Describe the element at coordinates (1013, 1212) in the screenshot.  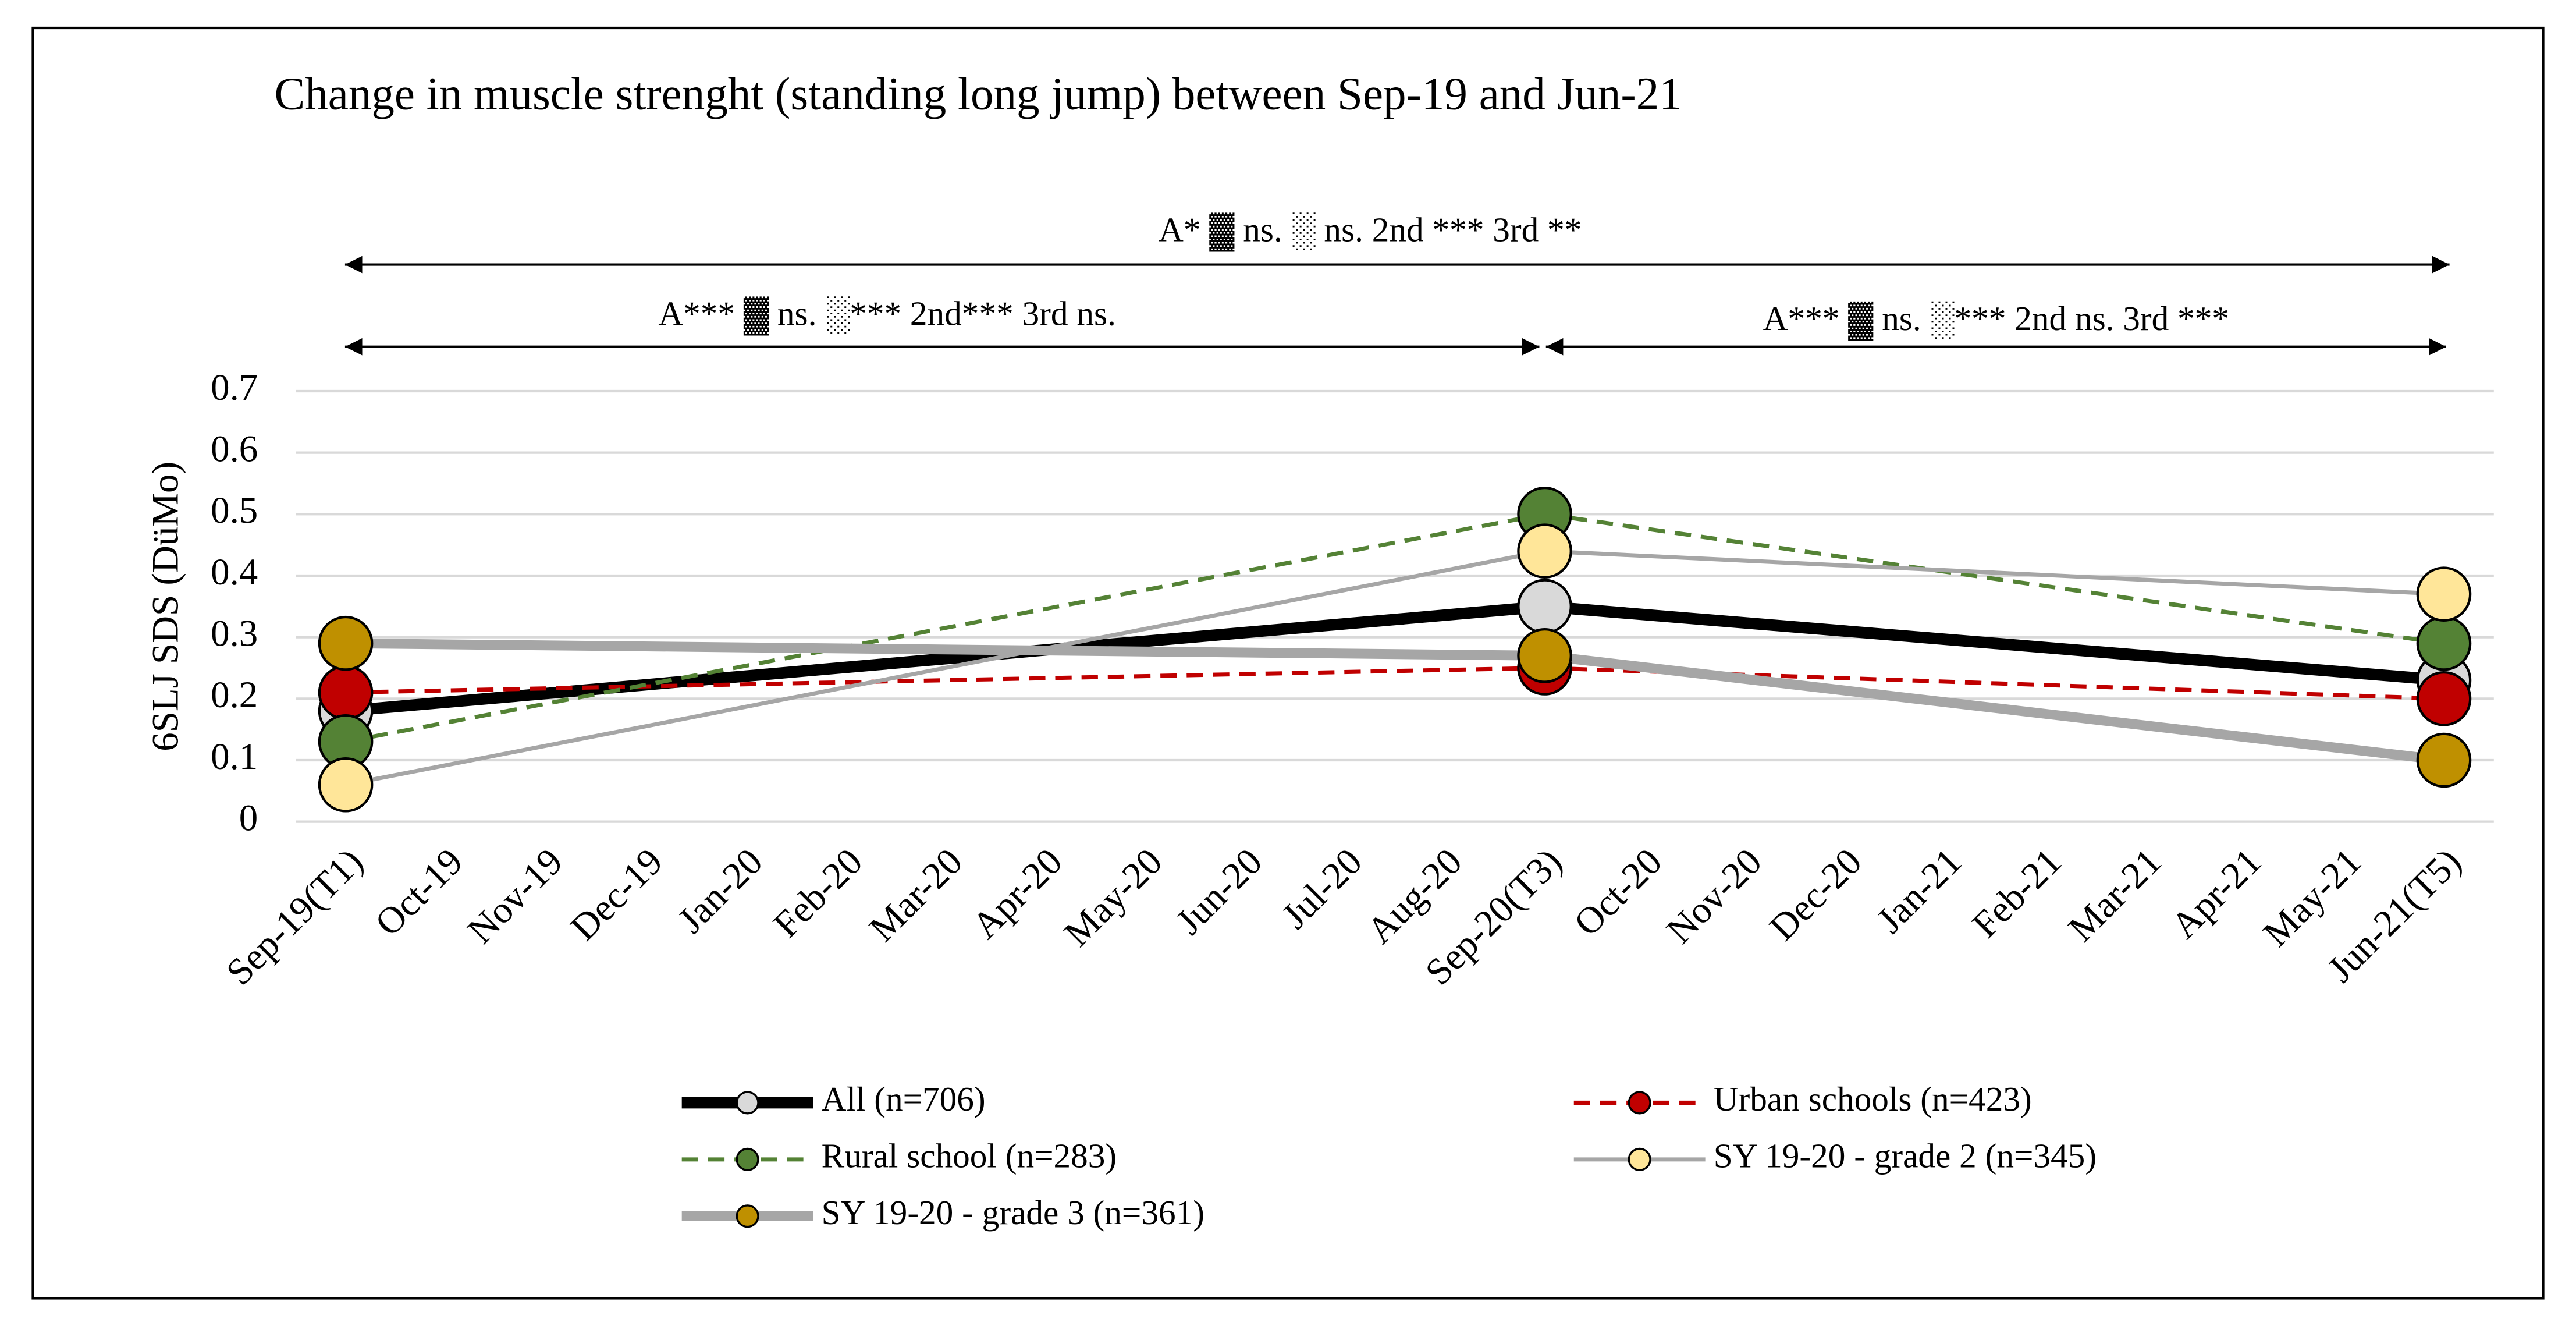
I see `legend-label: SY 19-20 - grade 3 (n=361)` at that location.